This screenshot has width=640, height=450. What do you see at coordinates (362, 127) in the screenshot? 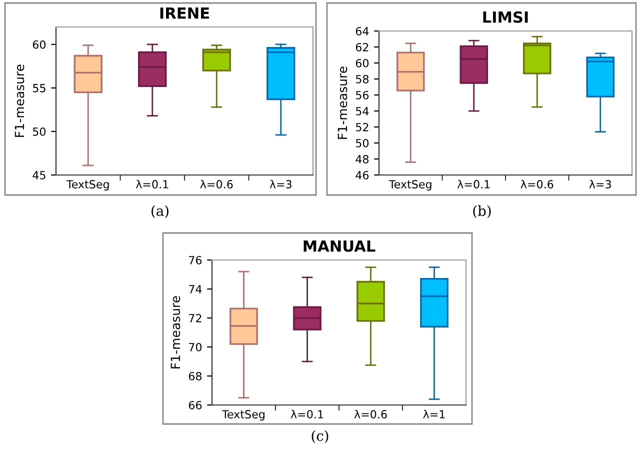
I see `y-tick-label: 52` at bounding box center [362, 127].